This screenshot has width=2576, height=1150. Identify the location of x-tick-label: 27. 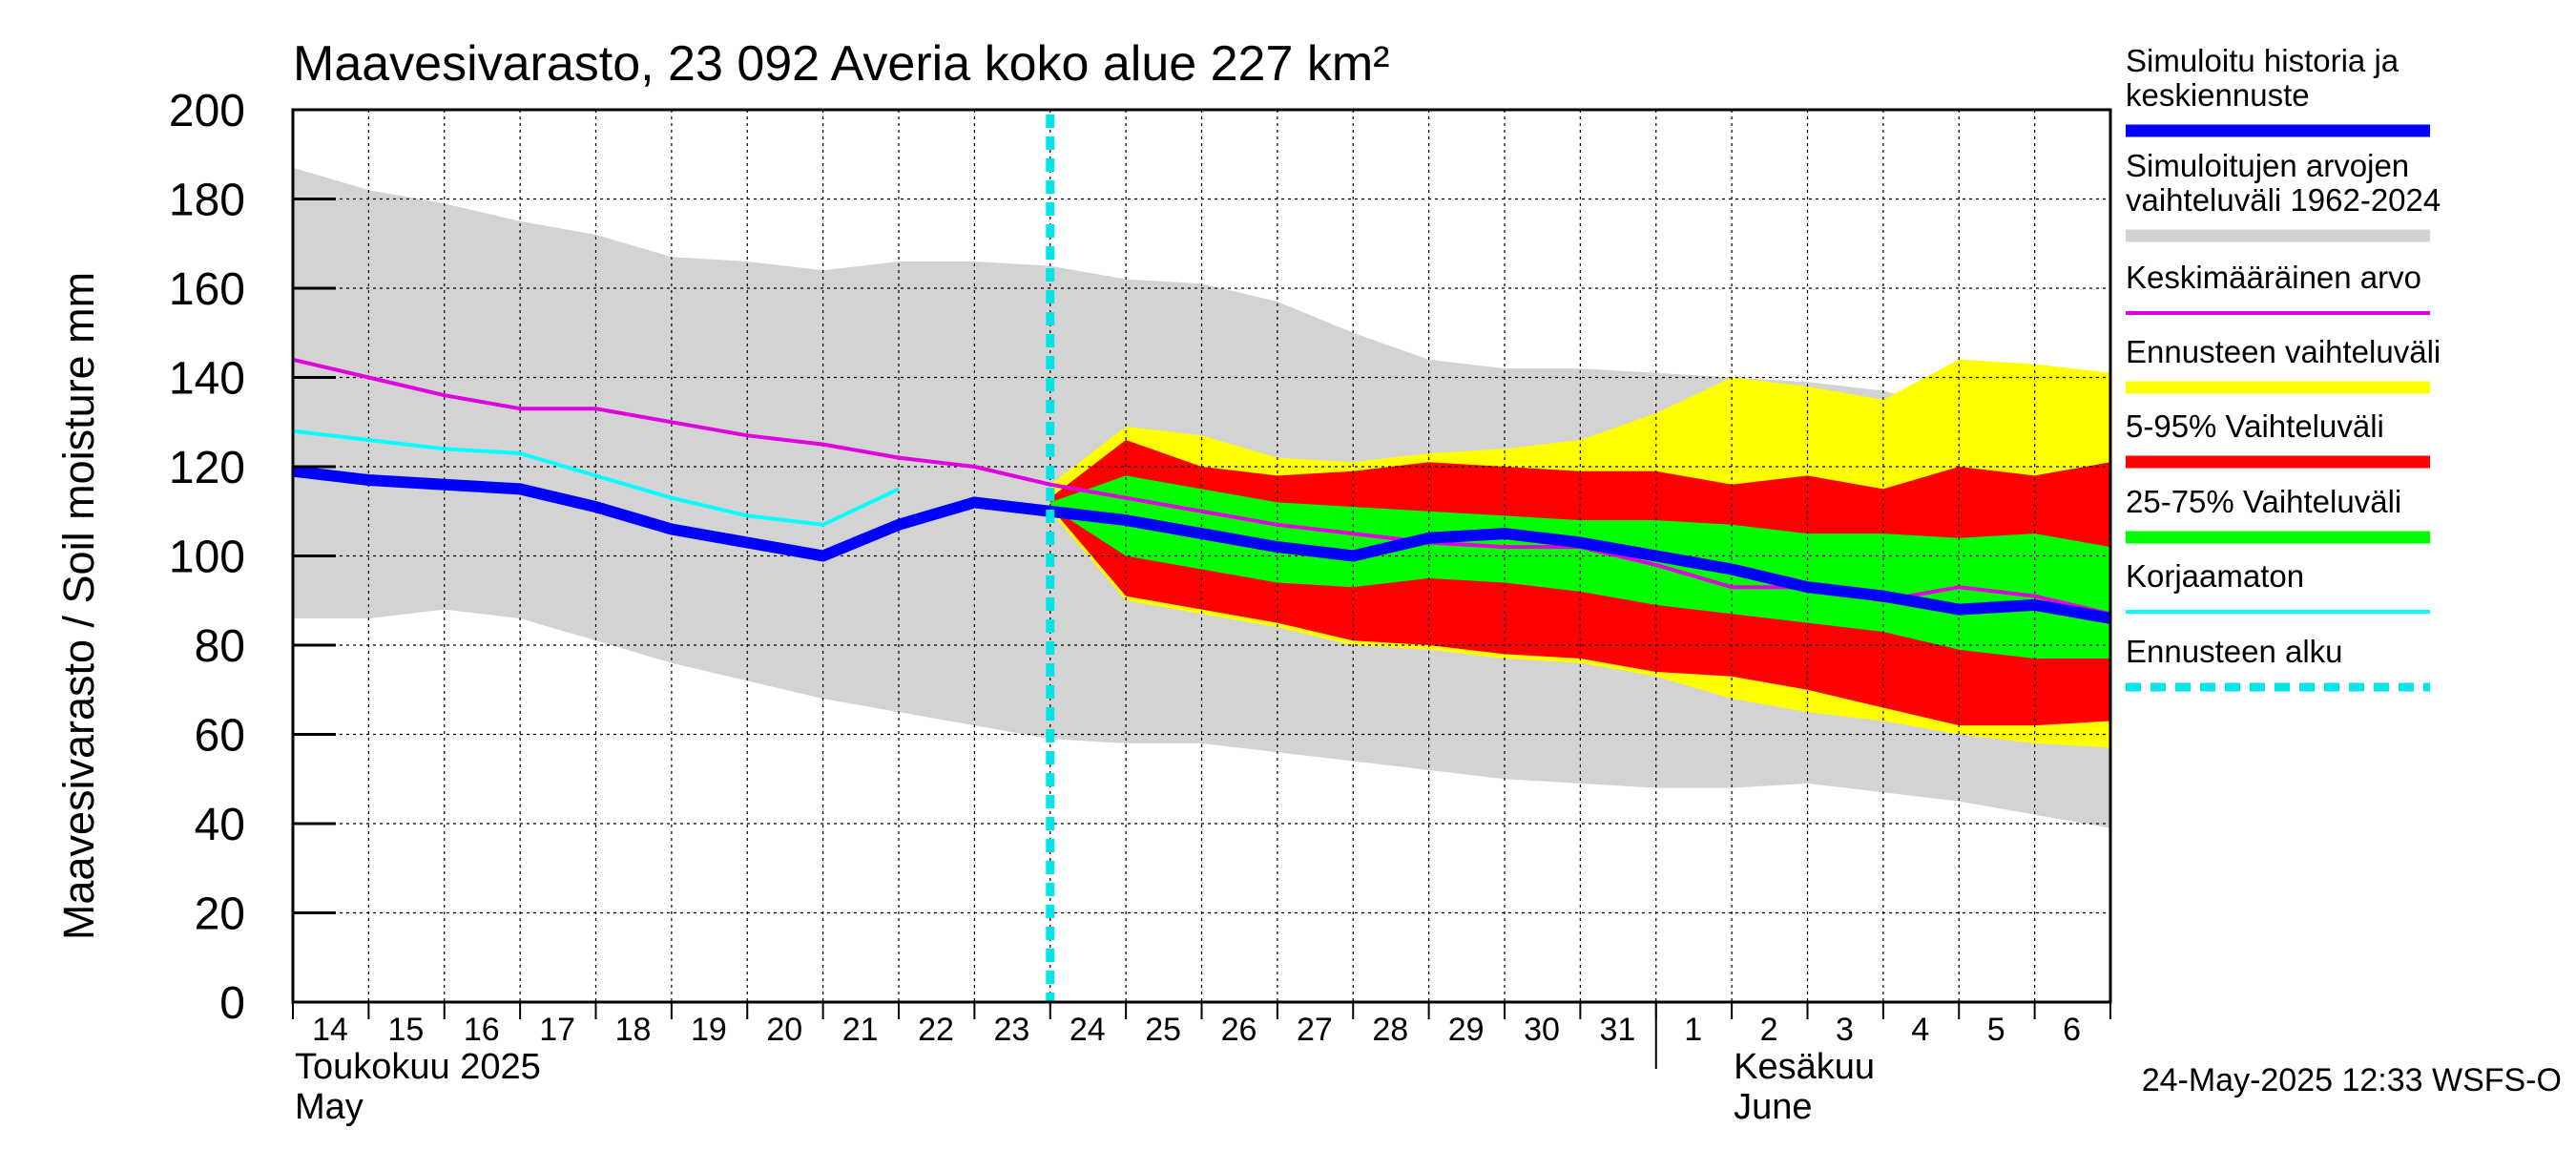
(1315, 1030).